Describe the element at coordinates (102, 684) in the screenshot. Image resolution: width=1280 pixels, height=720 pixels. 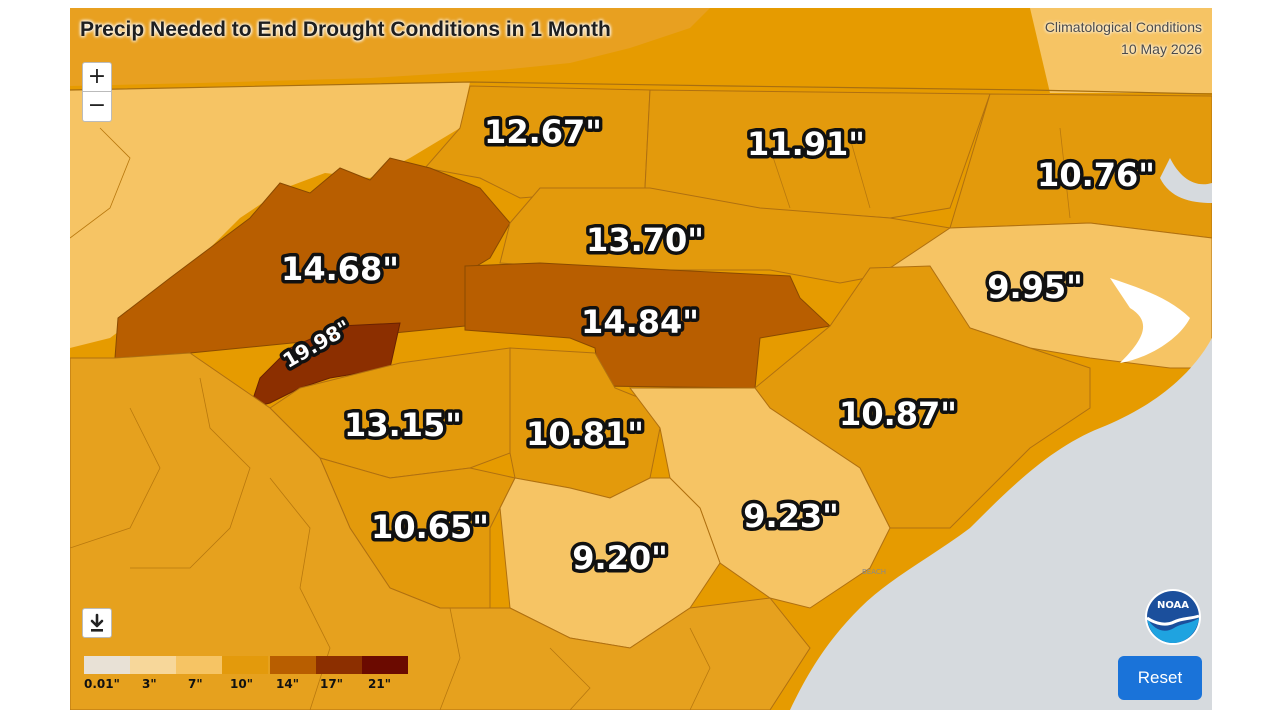
I see `legend-tick-label: 0.01"` at that location.